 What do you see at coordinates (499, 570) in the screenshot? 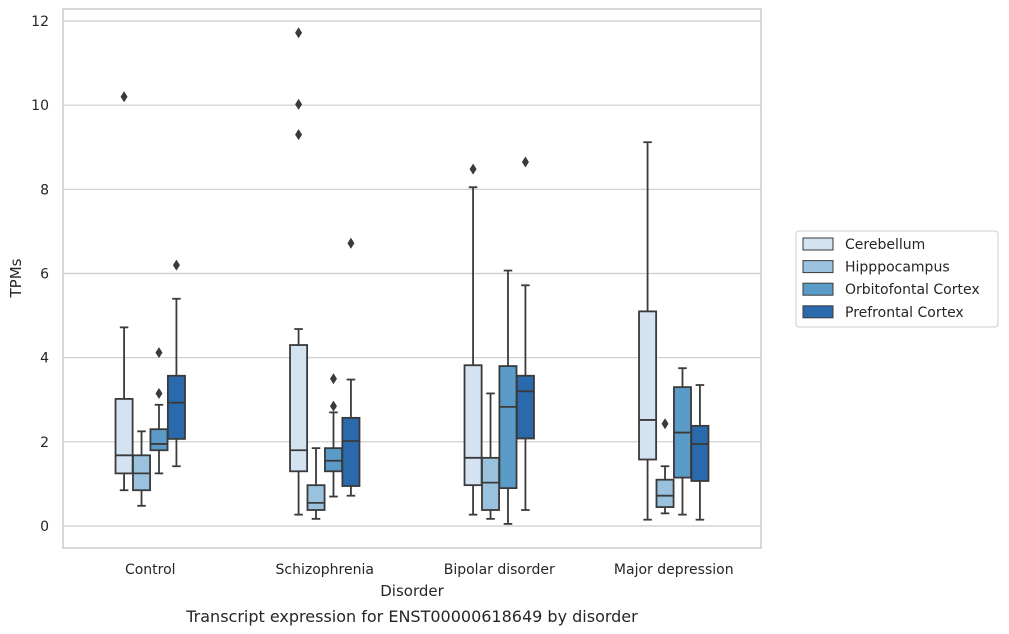
I see `x-tick-label: Bipolar disorder` at bounding box center [499, 570].